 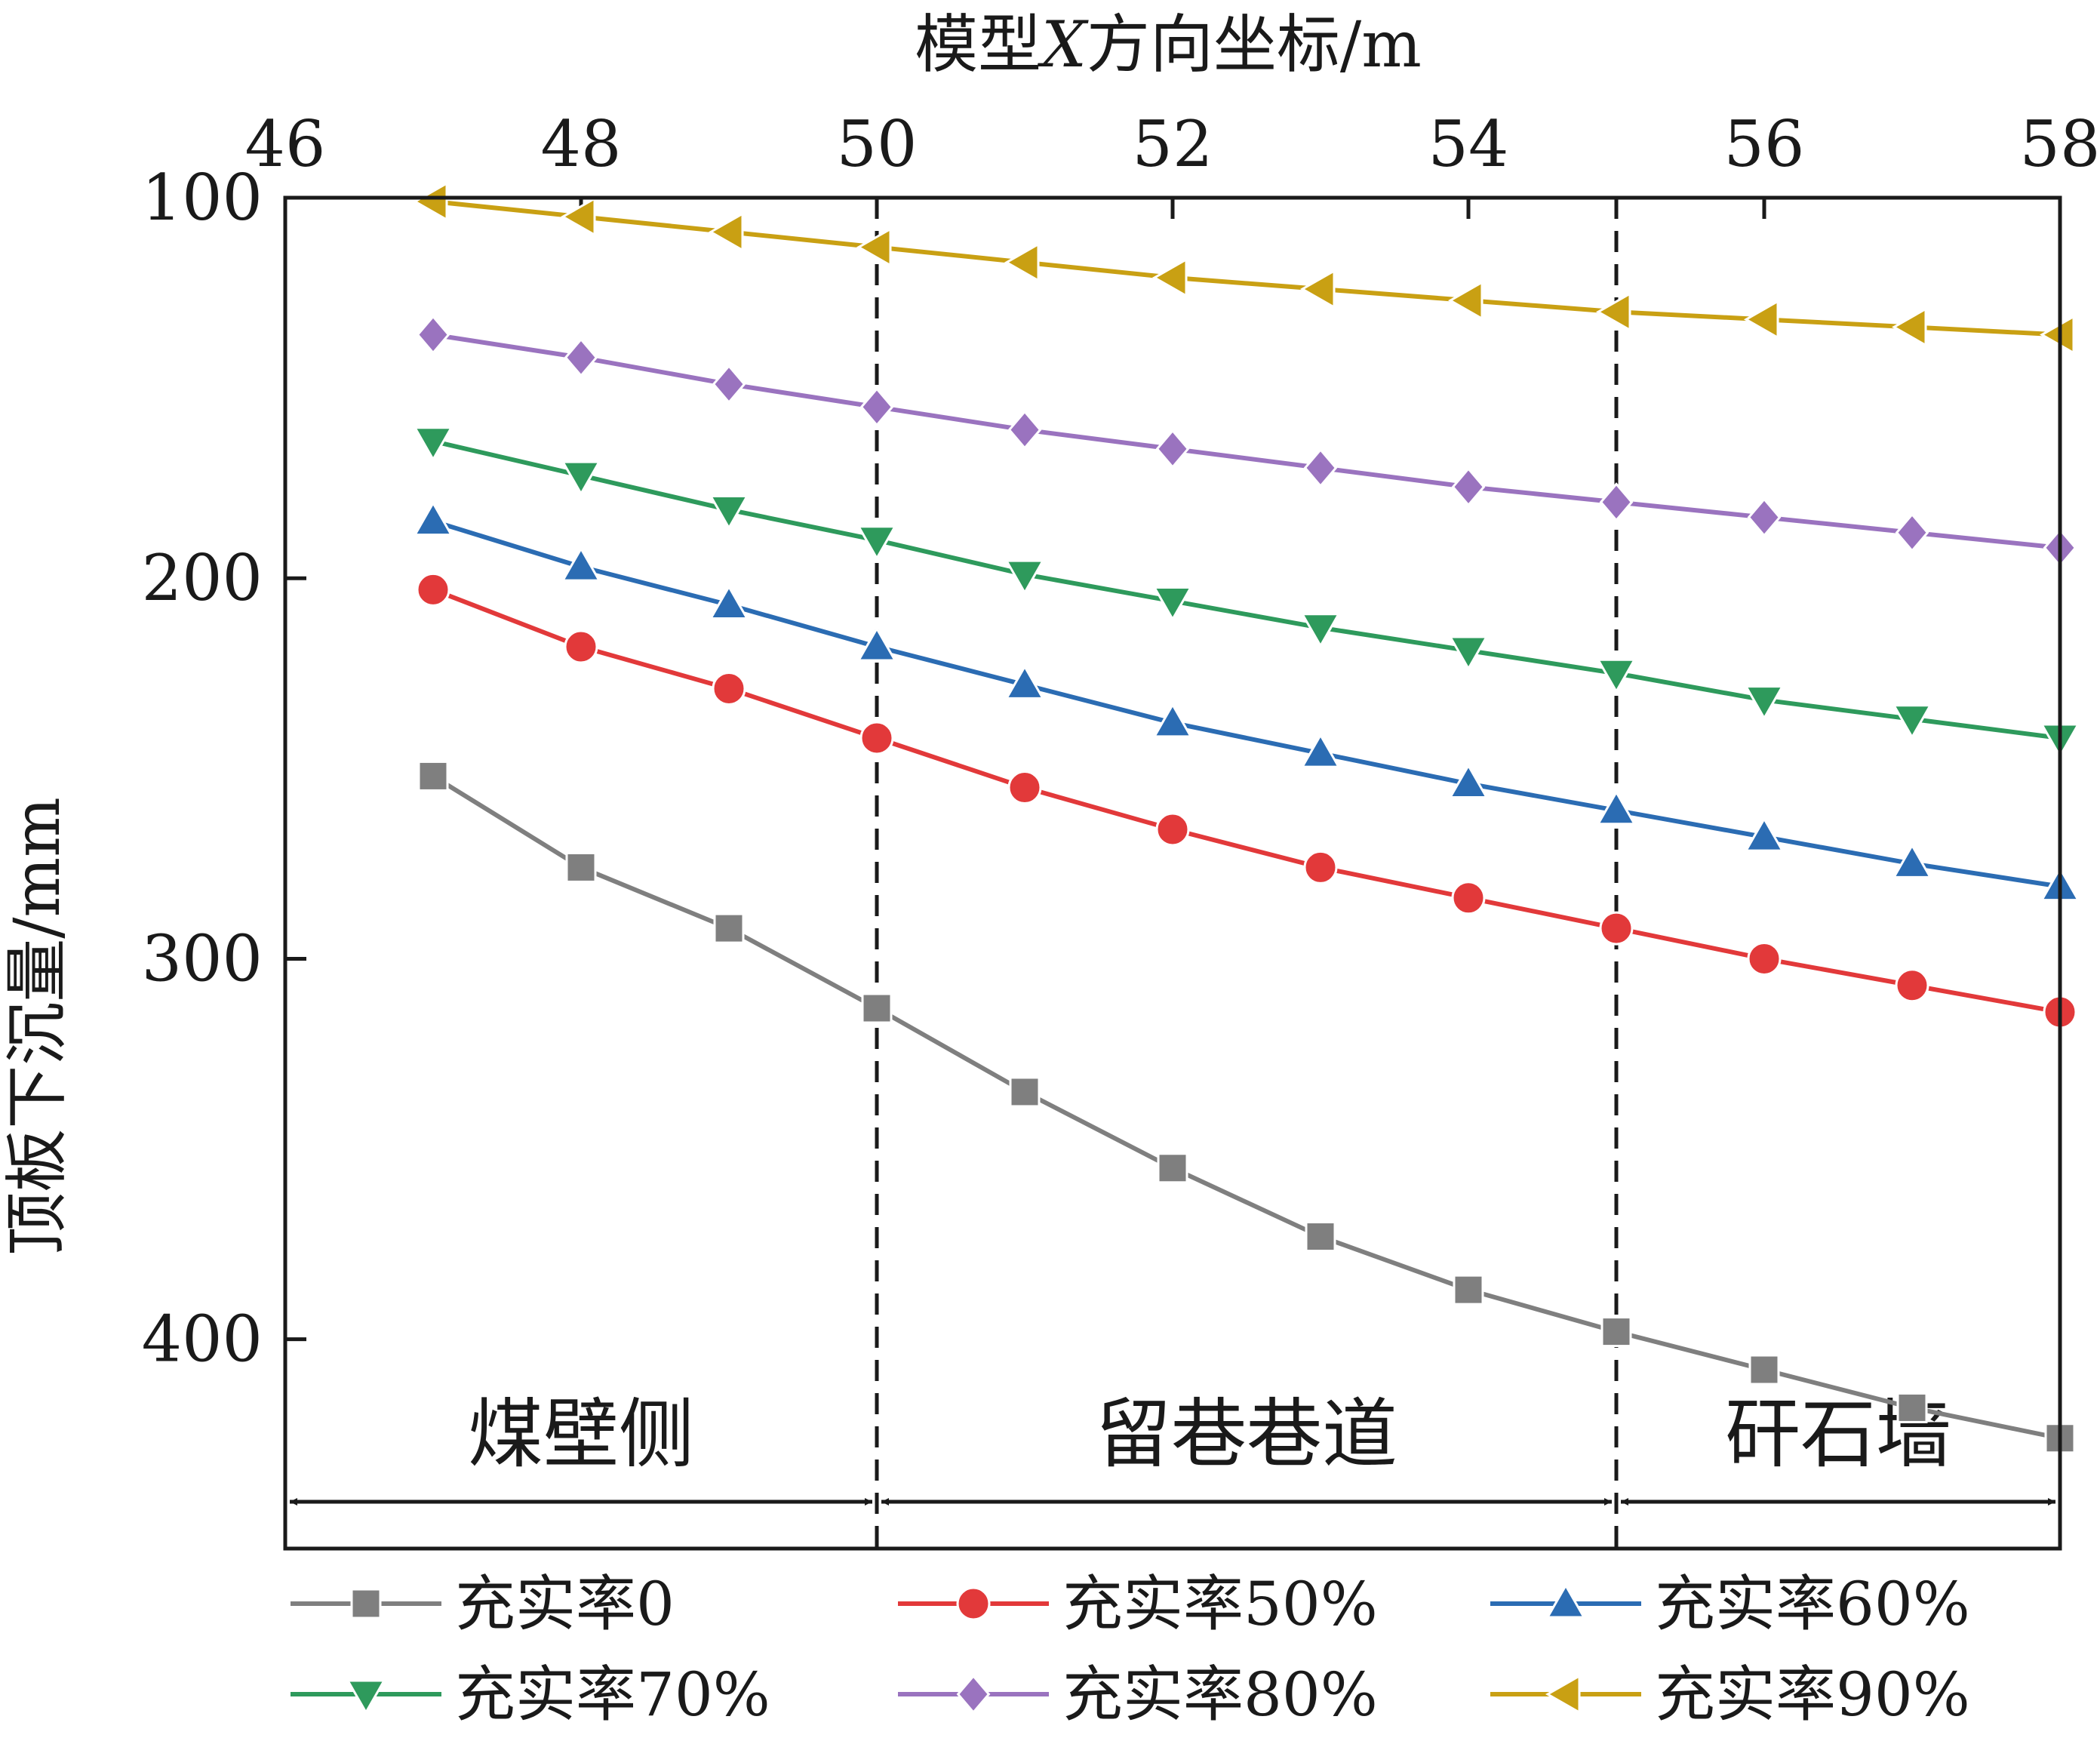 I want to click on x-axis-ticks: 46 48 50 52 54 56 58, so click(x=1172, y=163).